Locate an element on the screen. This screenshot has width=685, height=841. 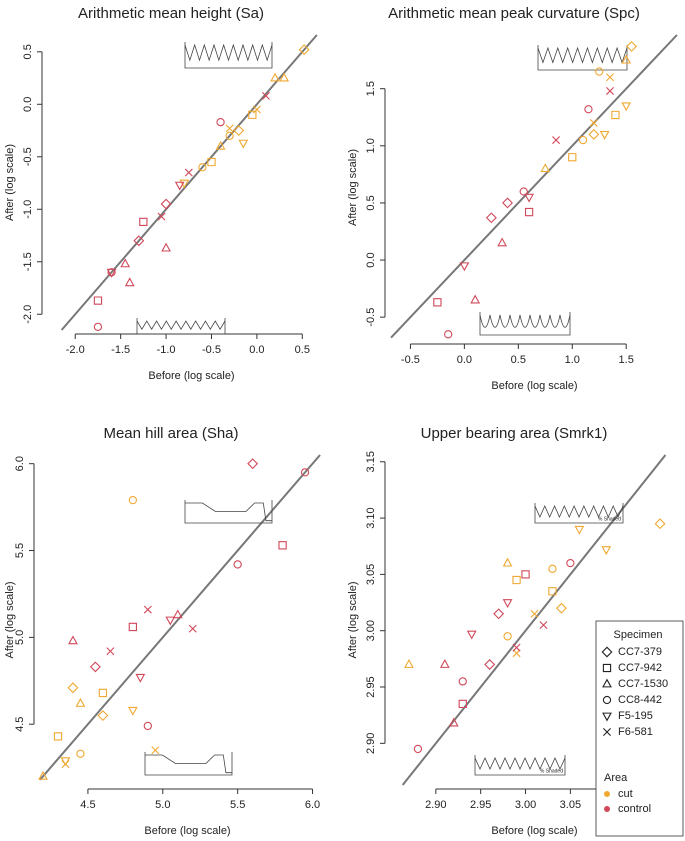
x-tick-label: 1.0 is located at coordinates (572, 360).